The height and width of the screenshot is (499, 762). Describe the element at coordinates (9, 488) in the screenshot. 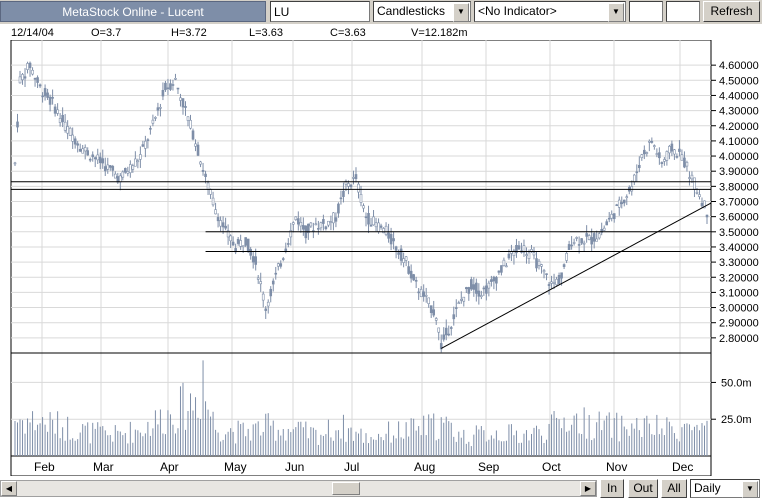

I see `scroll-left-icon: ◀` at that location.